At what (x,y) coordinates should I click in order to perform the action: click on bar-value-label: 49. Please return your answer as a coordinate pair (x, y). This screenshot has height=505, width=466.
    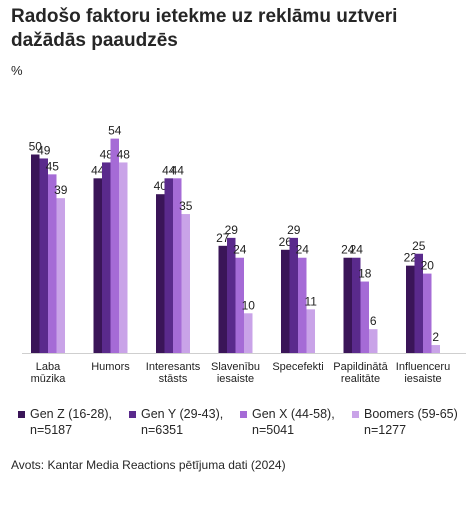
    Looking at the image, I should click on (44, 150).